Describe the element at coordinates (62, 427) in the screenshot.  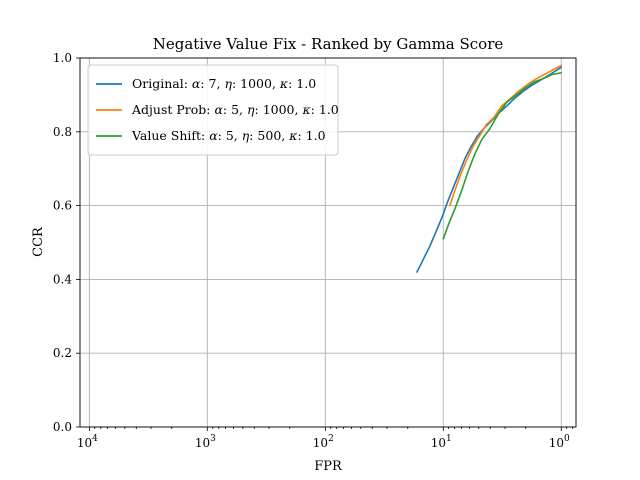
I see `y-tick-label: 0.0` at that location.